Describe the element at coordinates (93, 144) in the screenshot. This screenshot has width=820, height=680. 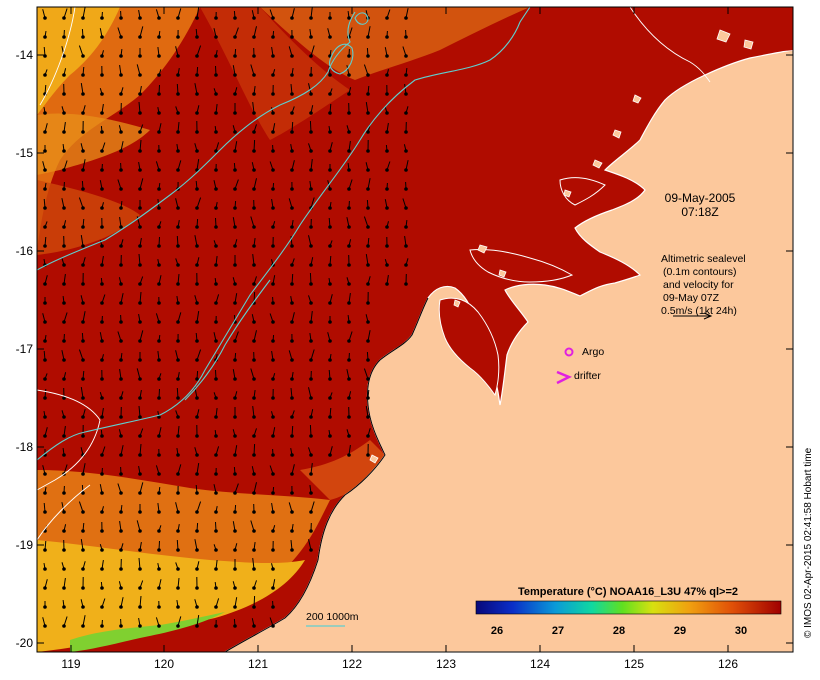
I see `sea-cool-northband` at that location.